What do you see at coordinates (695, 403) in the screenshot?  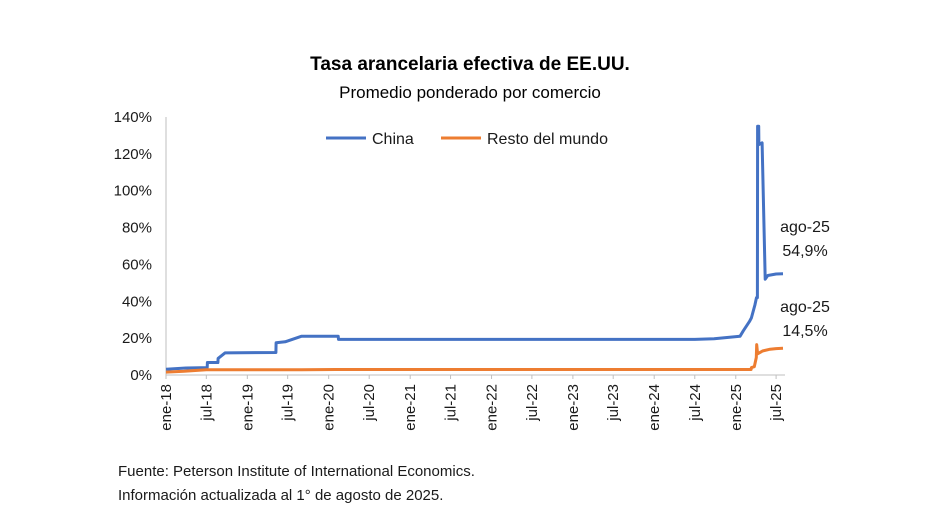 I see `x-tick-label: jul-24` at bounding box center [695, 403].